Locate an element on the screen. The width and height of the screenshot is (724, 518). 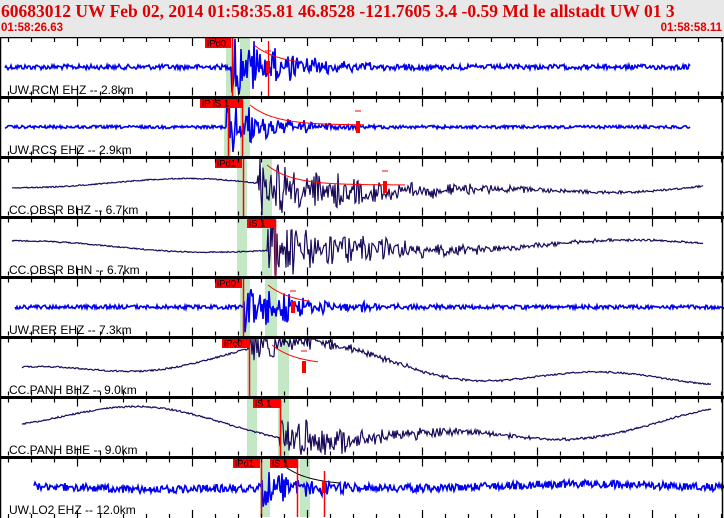
trace-panel: iPd1 CC.OBSR BHZ -- 6.7km is located at coordinates (362, 182).